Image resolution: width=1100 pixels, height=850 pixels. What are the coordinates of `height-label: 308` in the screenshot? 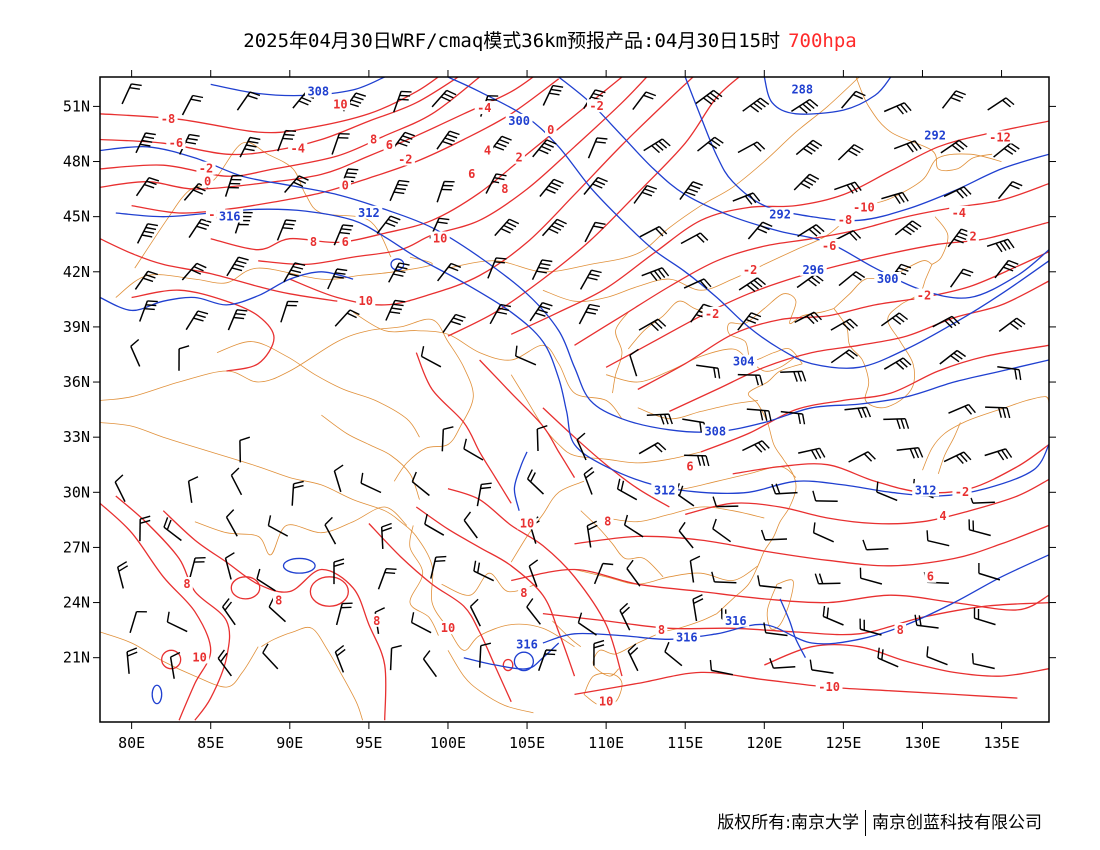 It's located at (715, 432).